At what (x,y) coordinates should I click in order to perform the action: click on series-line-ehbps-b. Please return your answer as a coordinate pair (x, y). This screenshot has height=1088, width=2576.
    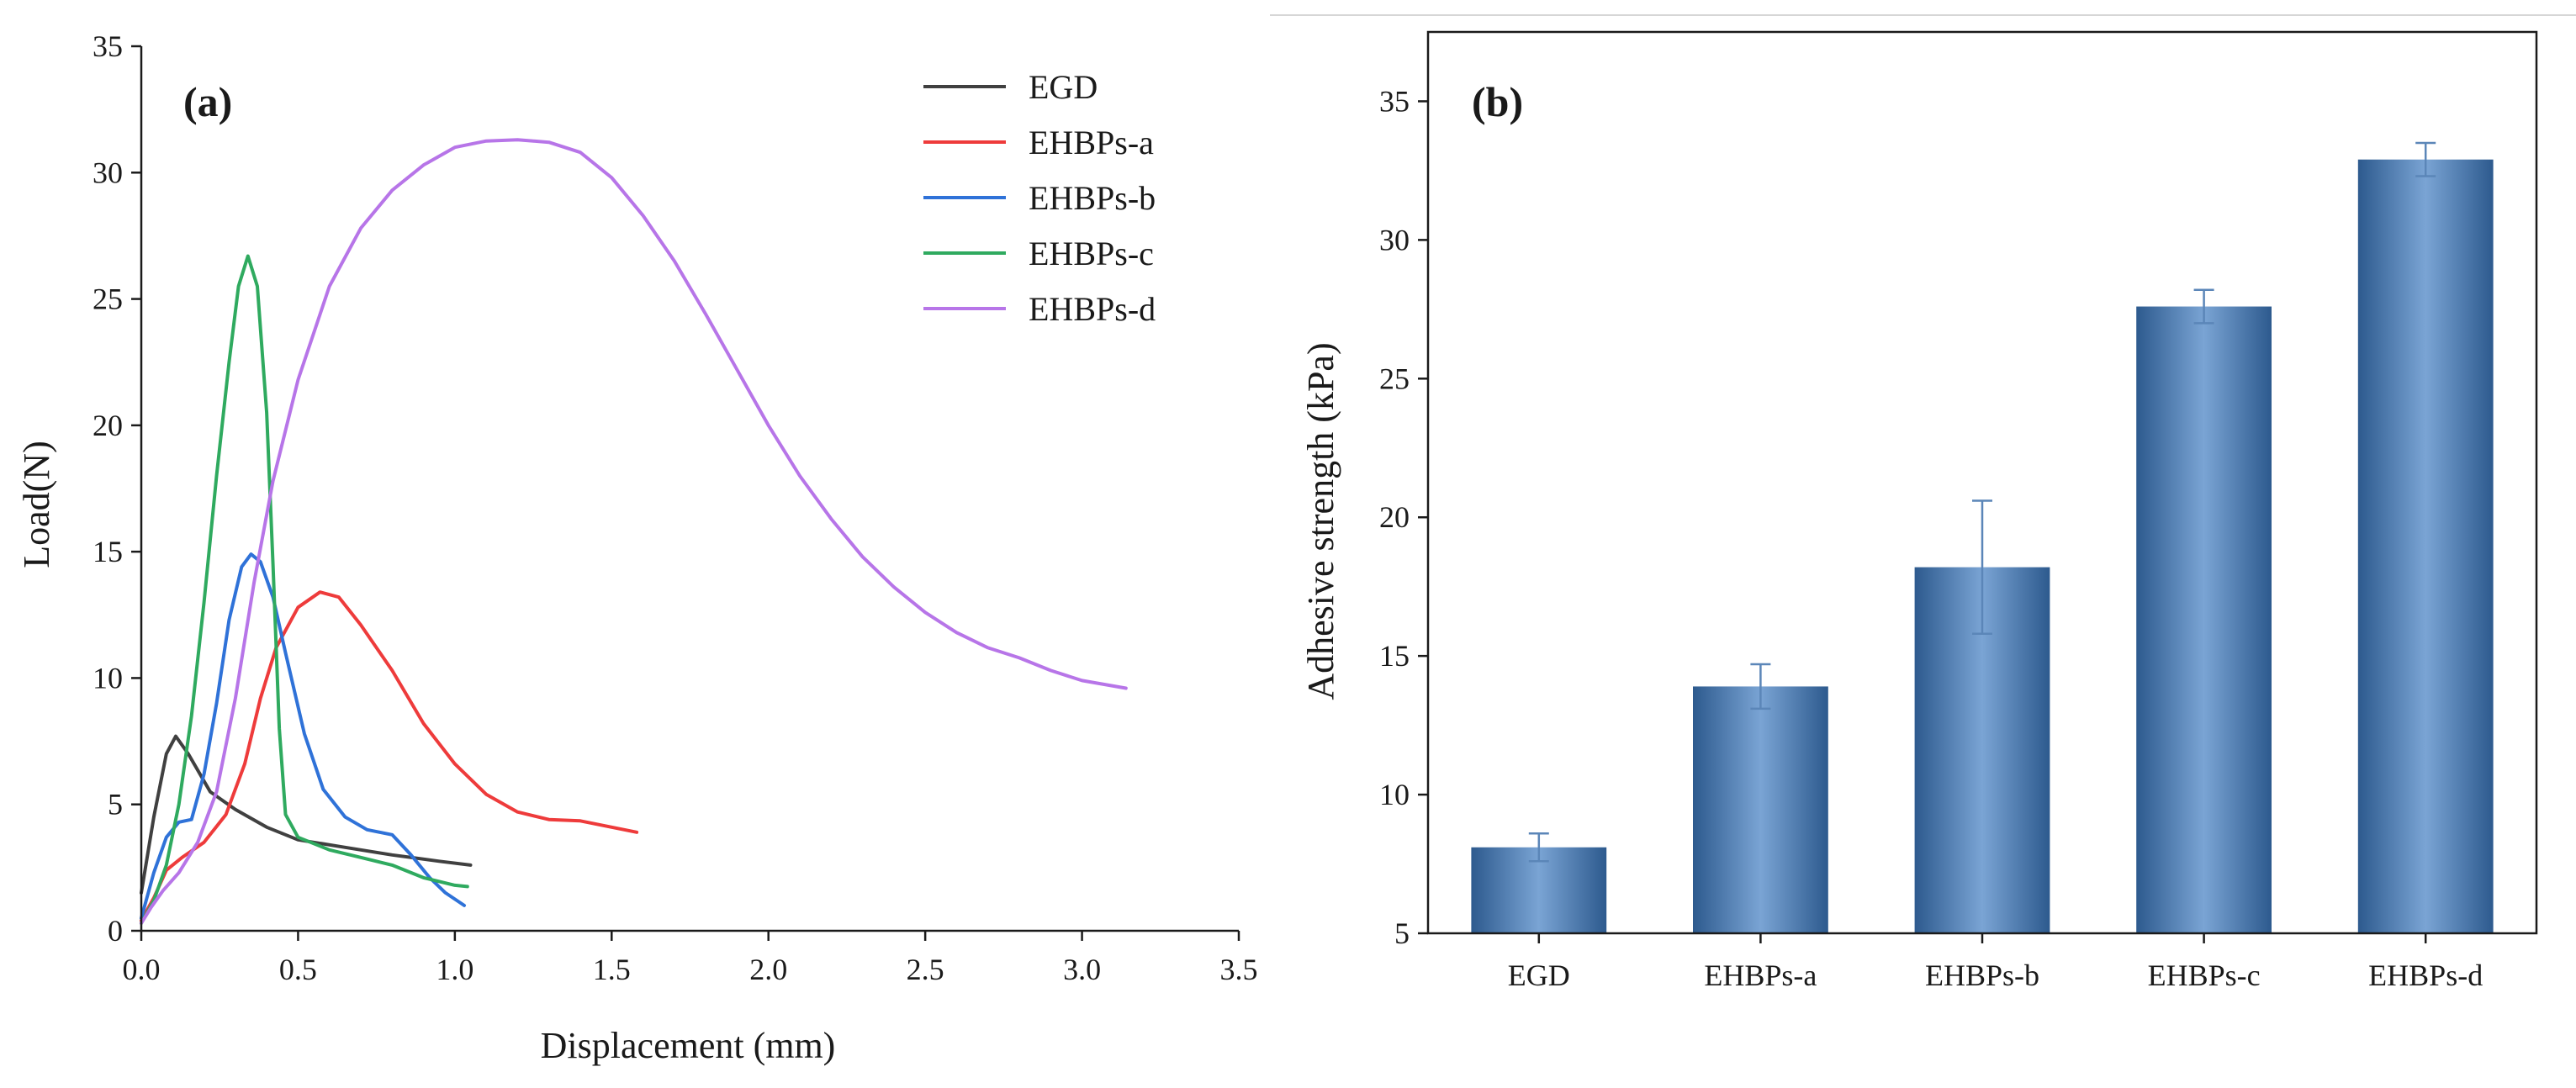
    Looking at the image, I should click on (303, 736).